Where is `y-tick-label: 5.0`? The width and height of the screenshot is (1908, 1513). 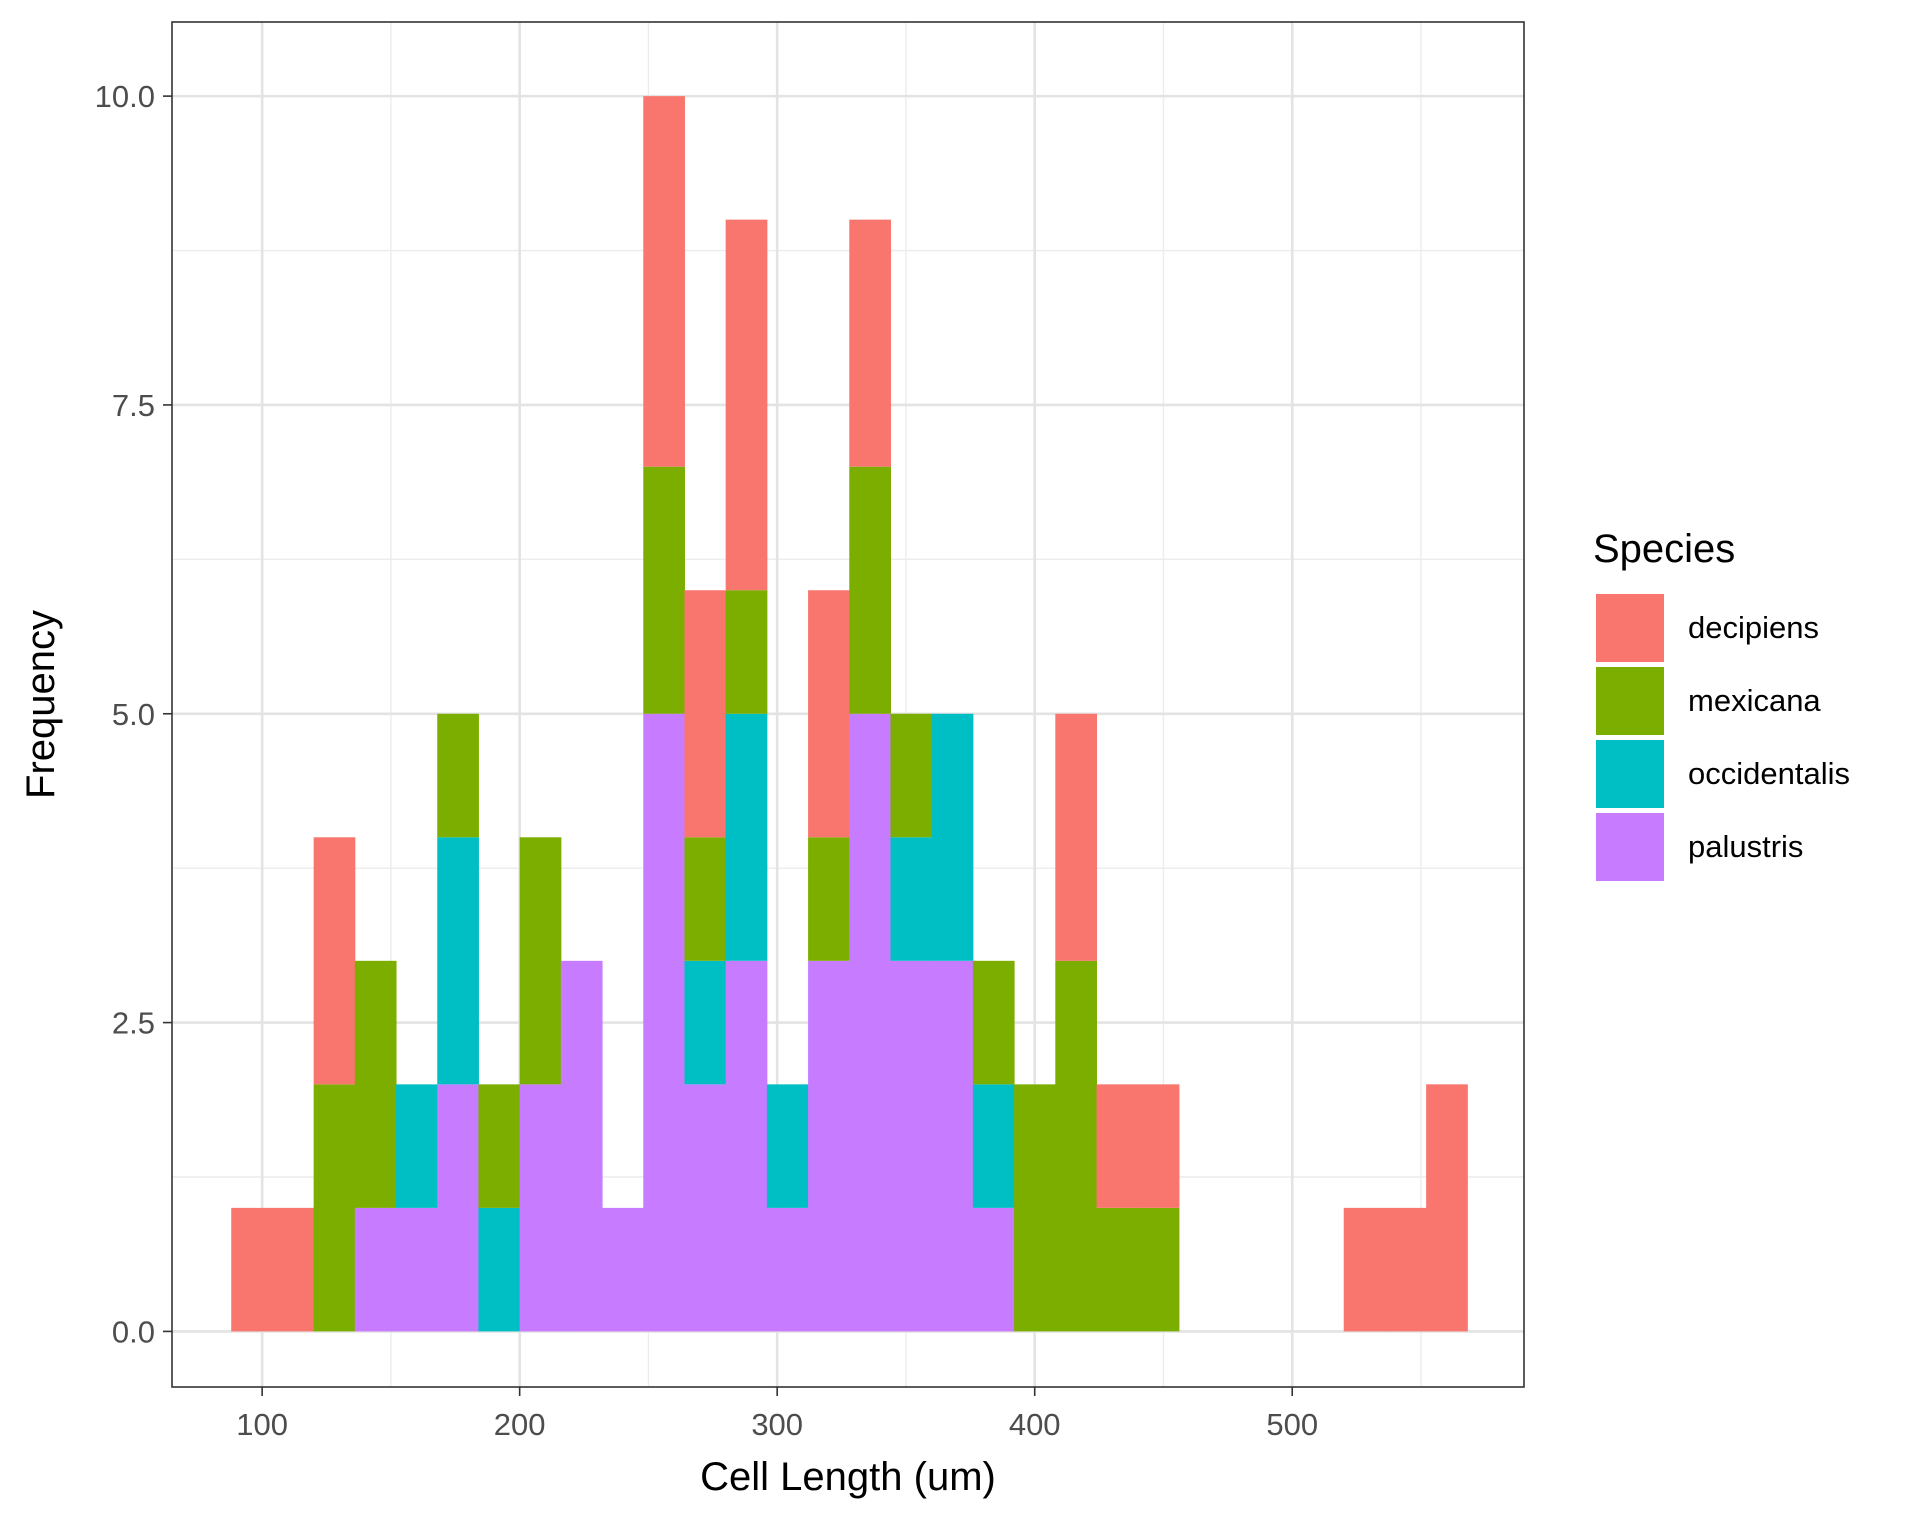
y-tick-label: 5.0 is located at coordinates (133, 714).